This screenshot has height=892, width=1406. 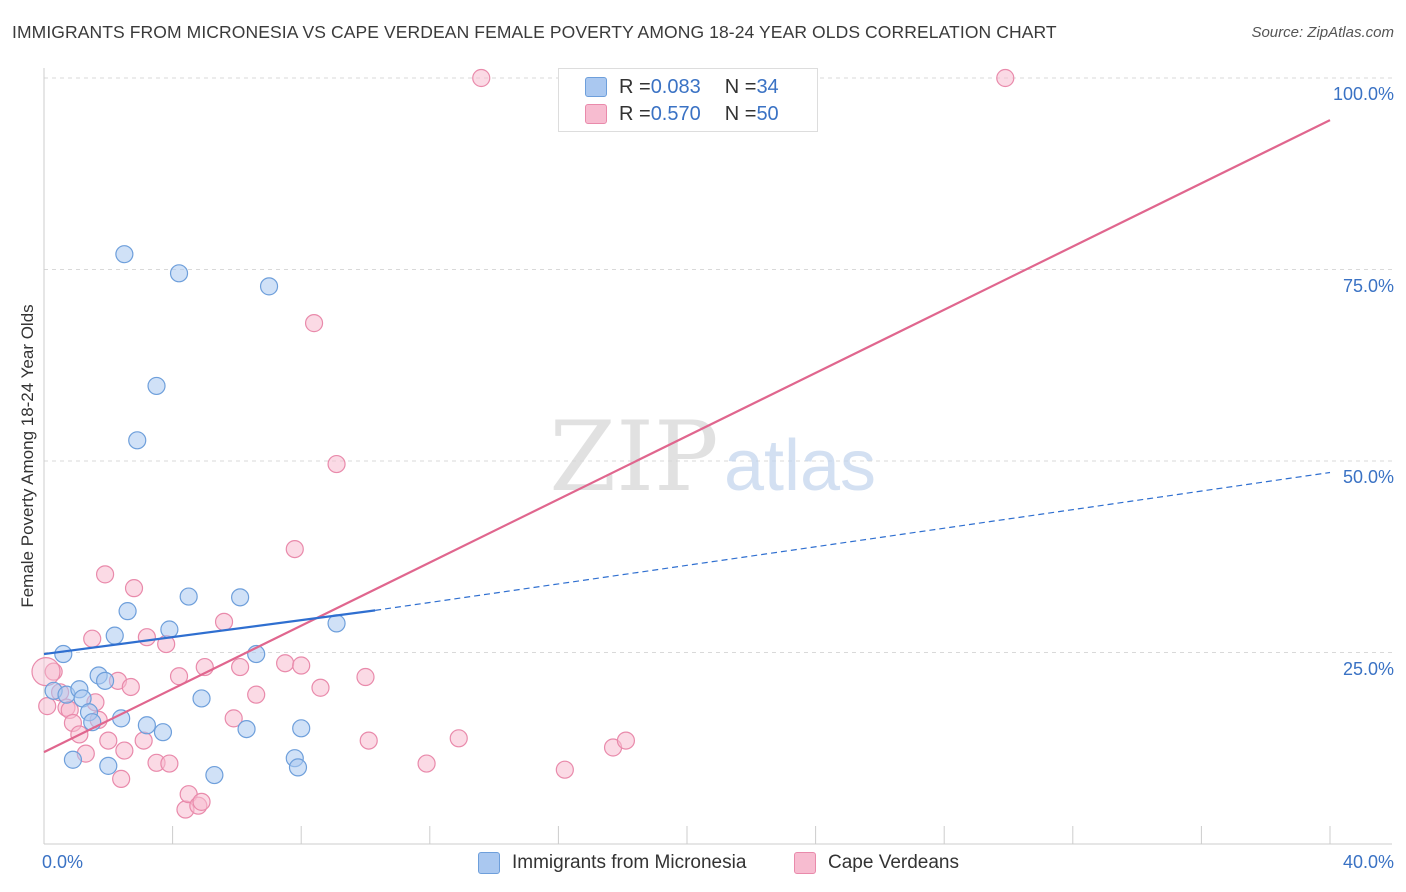 What do you see at coordinates (1368, 862) in the screenshot?
I see `x-tick-label: 40.0%` at bounding box center [1368, 862].